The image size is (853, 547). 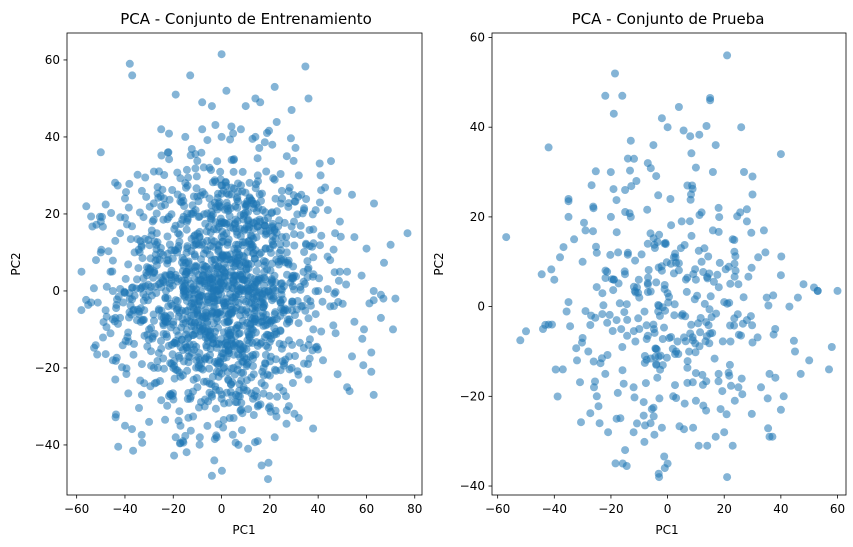 What do you see at coordinates (76, 509) in the screenshot?
I see `train-x-tick-label: −60` at bounding box center [76, 509].